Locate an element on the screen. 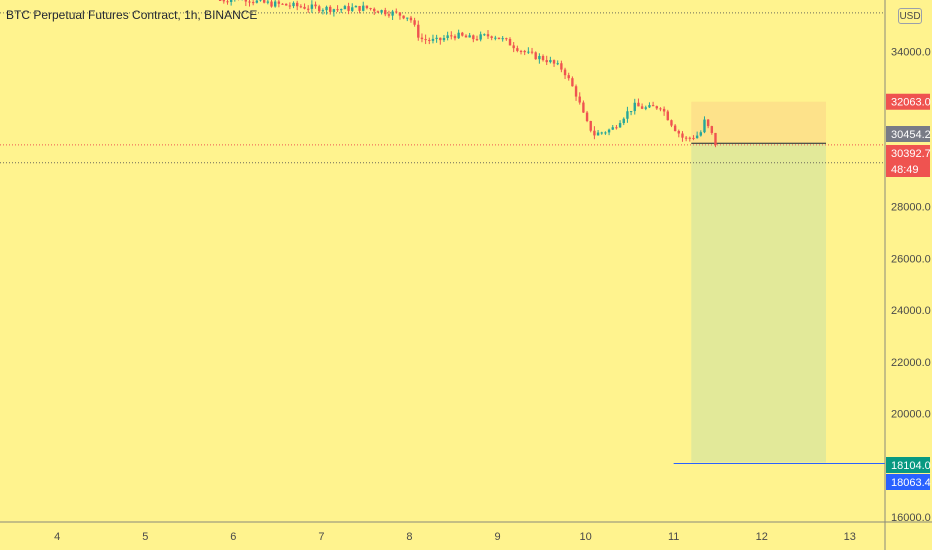  price-tag: 18063.4 is located at coordinates (908, 482).